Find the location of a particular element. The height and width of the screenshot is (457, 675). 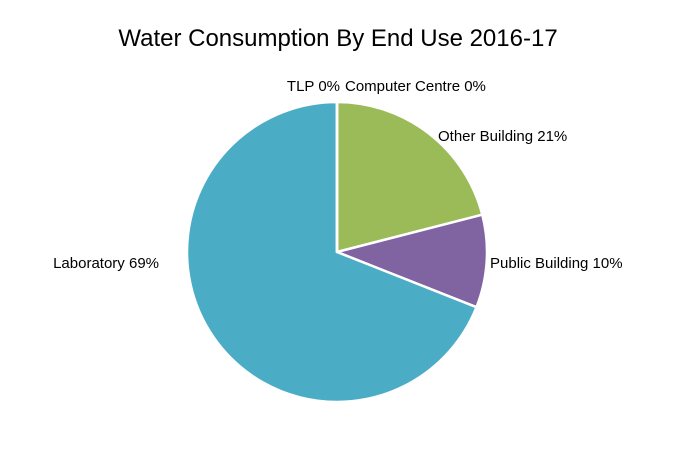

slice-label-tlp: TLP 0% is located at coordinates (313, 86).